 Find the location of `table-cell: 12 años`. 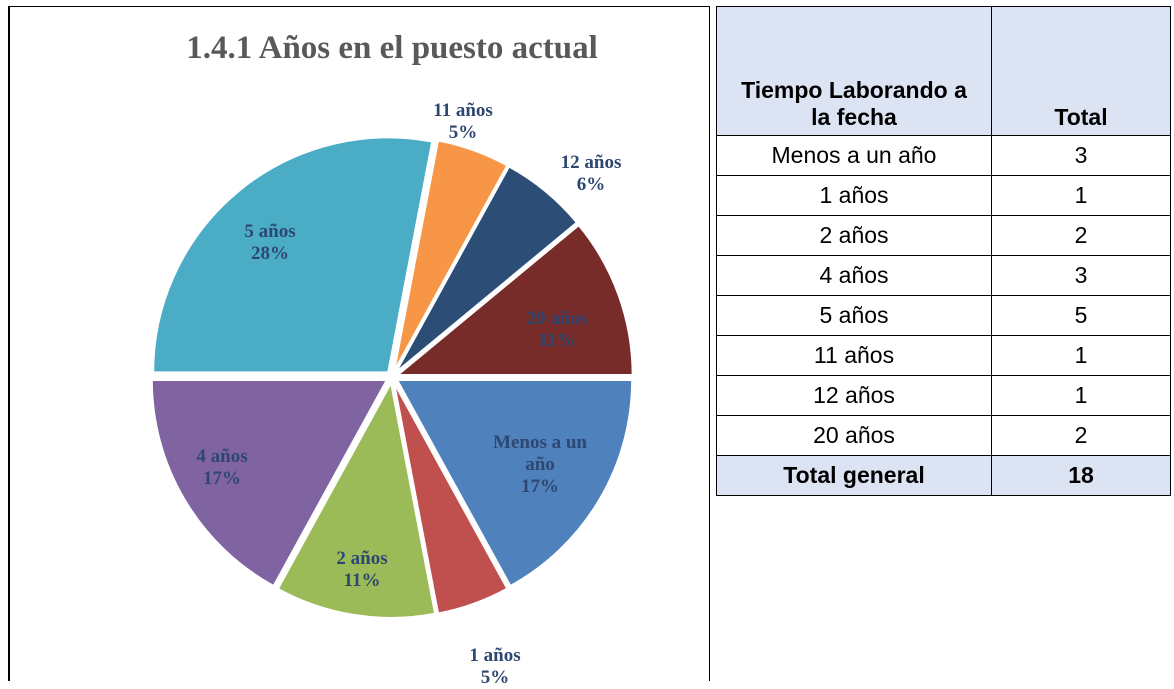

table-cell: 12 años is located at coordinates (854, 395).